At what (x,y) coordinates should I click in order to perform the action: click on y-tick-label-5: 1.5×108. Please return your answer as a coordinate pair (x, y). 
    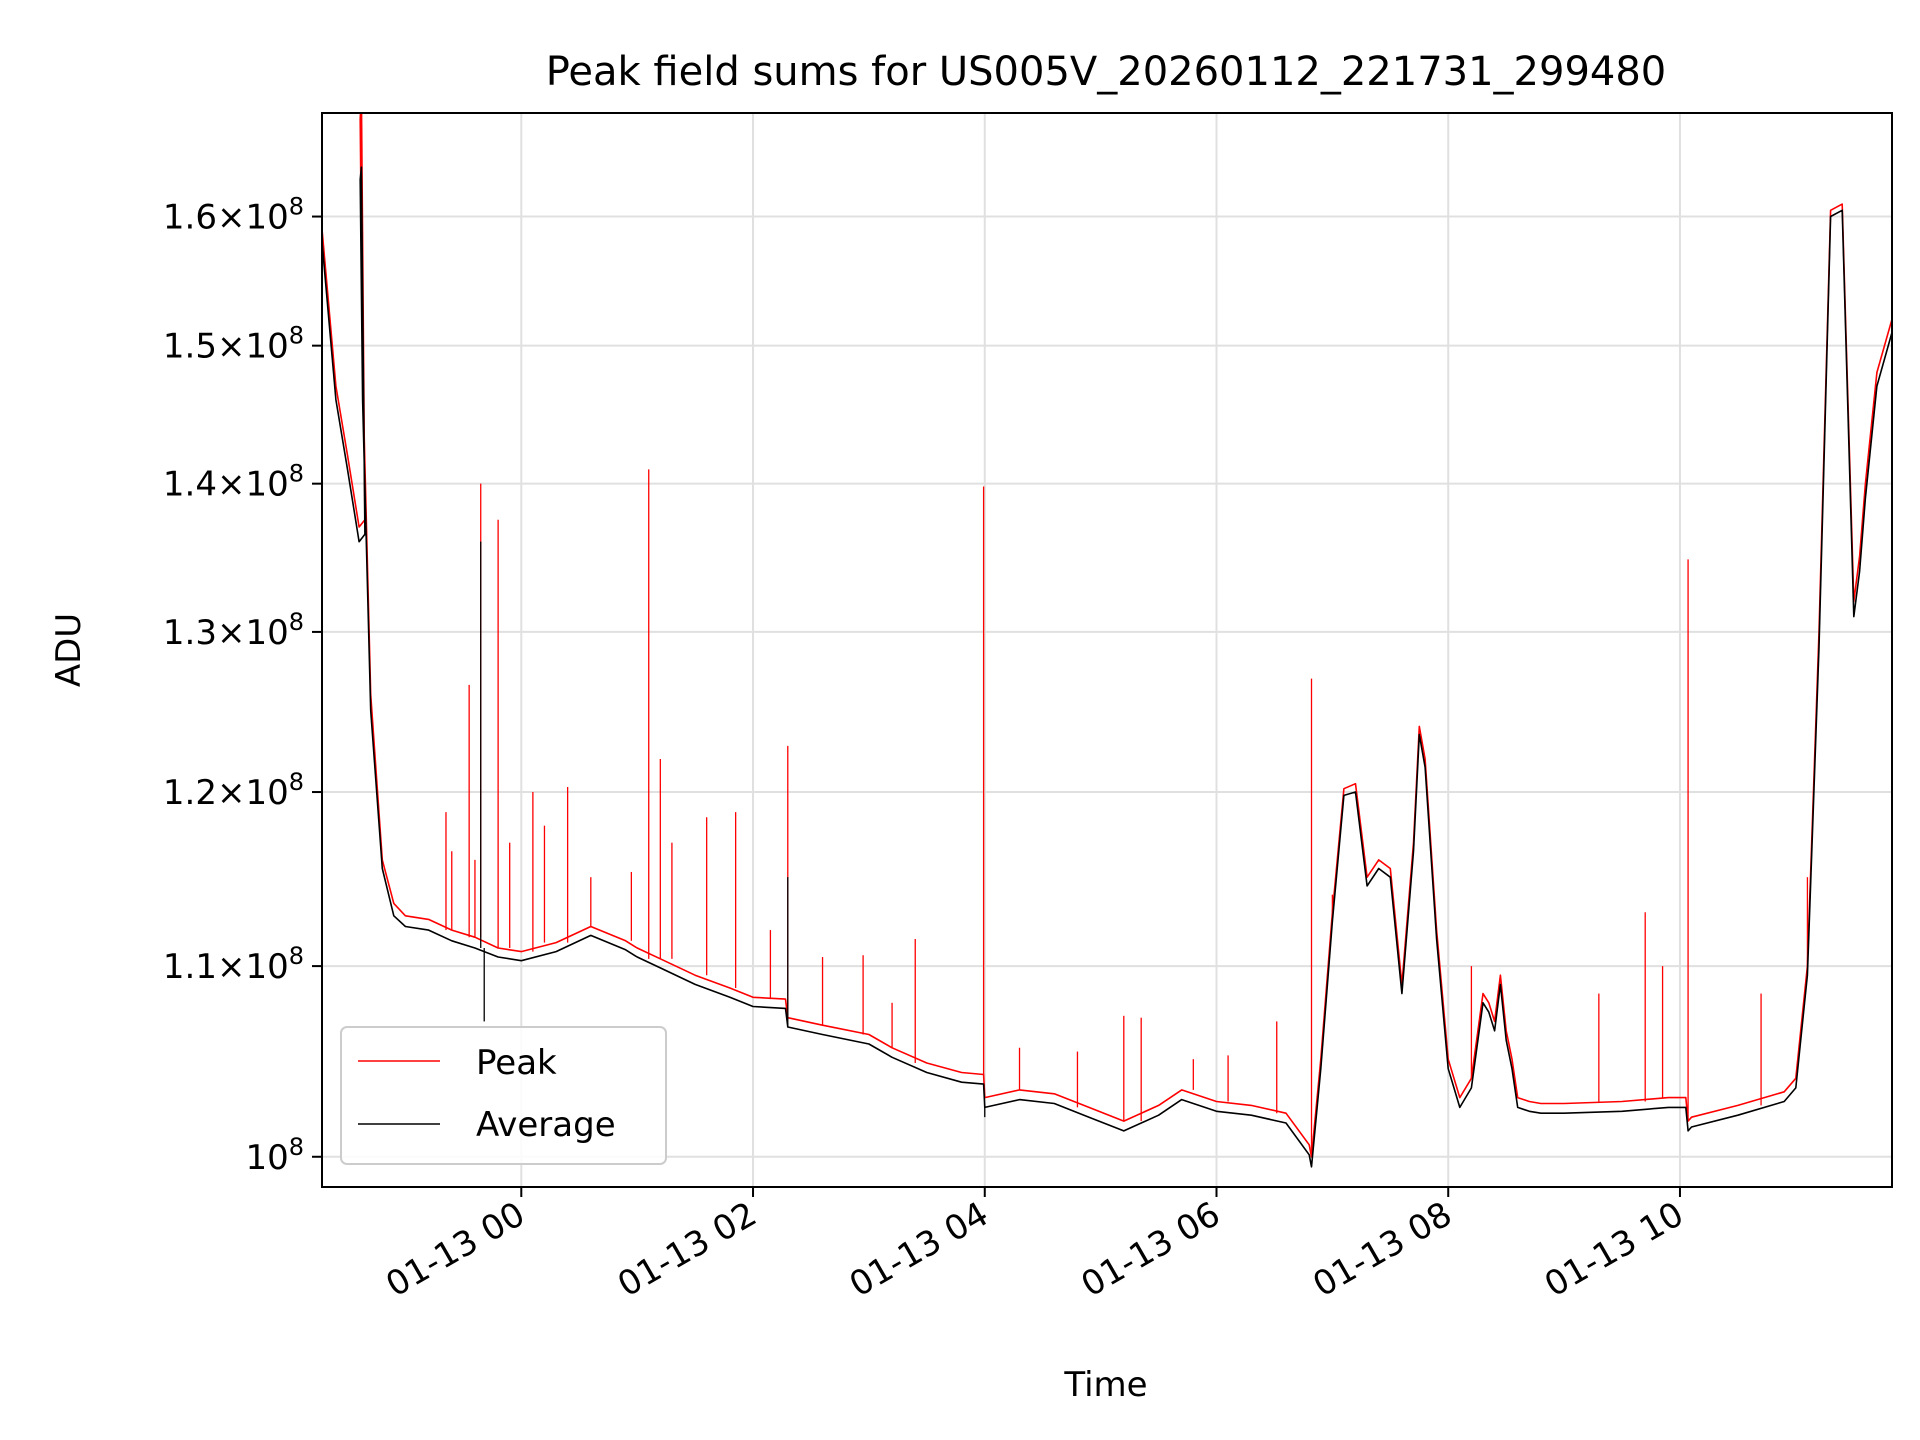
    Looking at the image, I should click on (233, 344).